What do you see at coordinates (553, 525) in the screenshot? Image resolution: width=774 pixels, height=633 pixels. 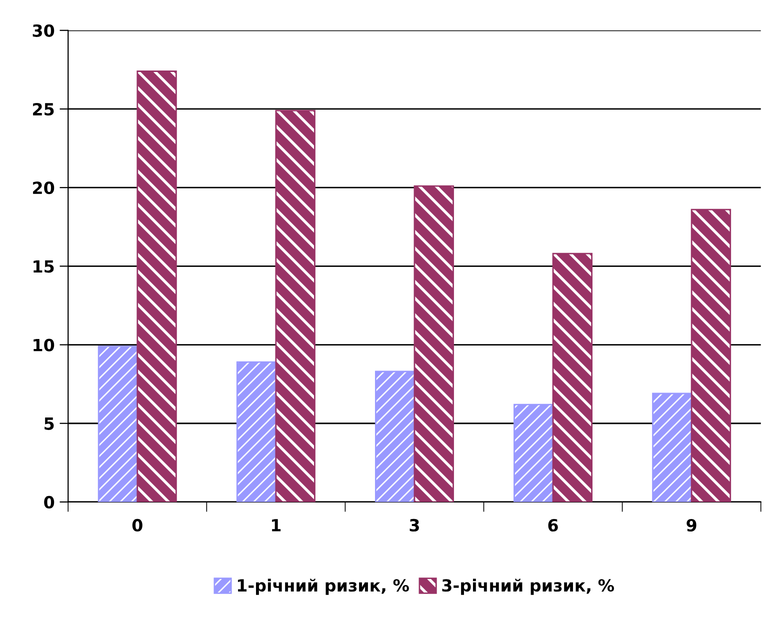 I see `x-tick-label: 6` at bounding box center [553, 525].